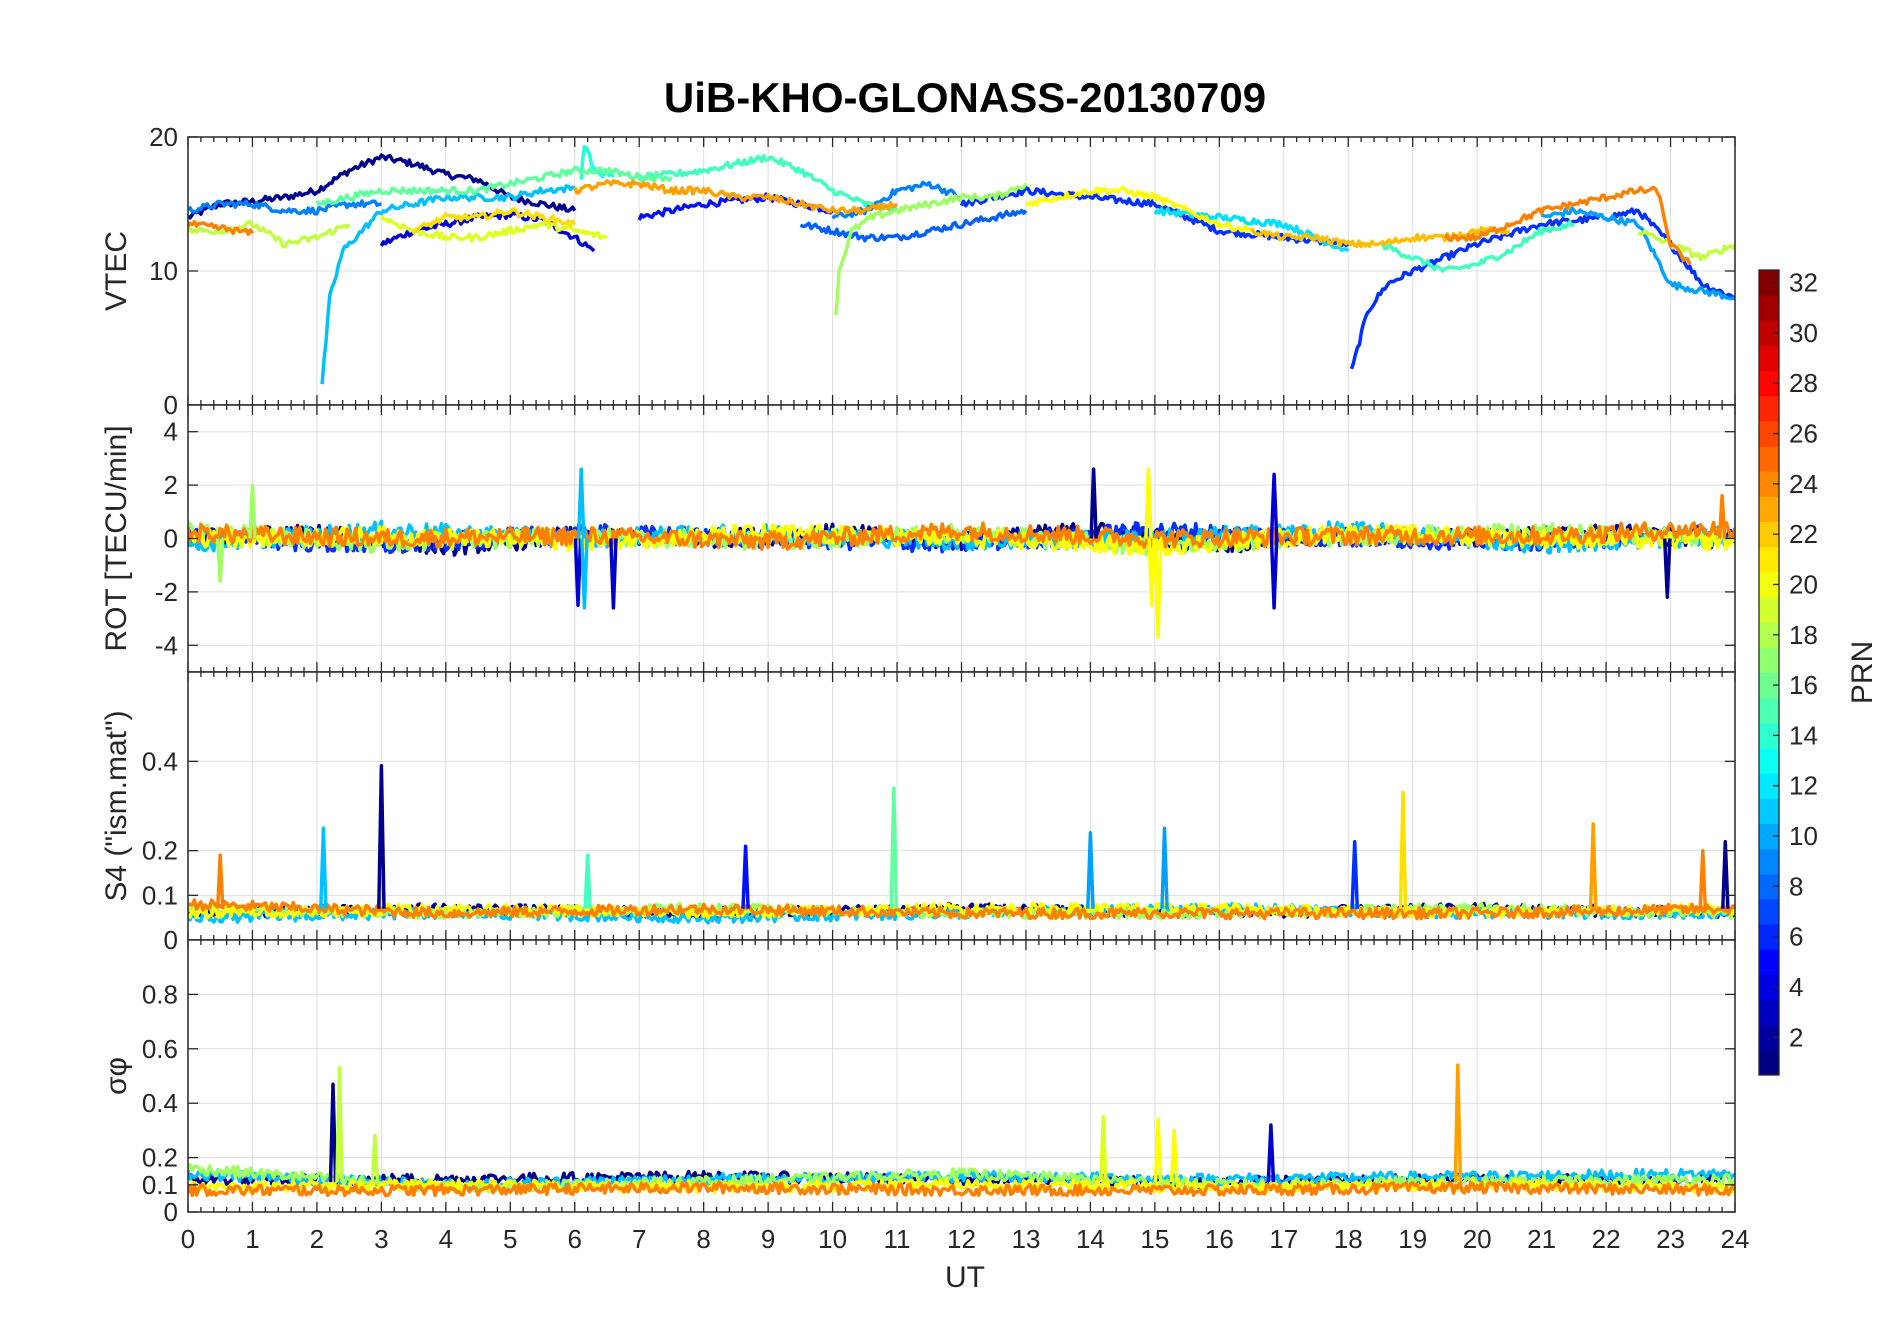 Image resolution: width=1902 pixels, height=1330 pixels. What do you see at coordinates (171, 432) in the screenshot?
I see `y-tick-label: 4` at bounding box center [171, 432].